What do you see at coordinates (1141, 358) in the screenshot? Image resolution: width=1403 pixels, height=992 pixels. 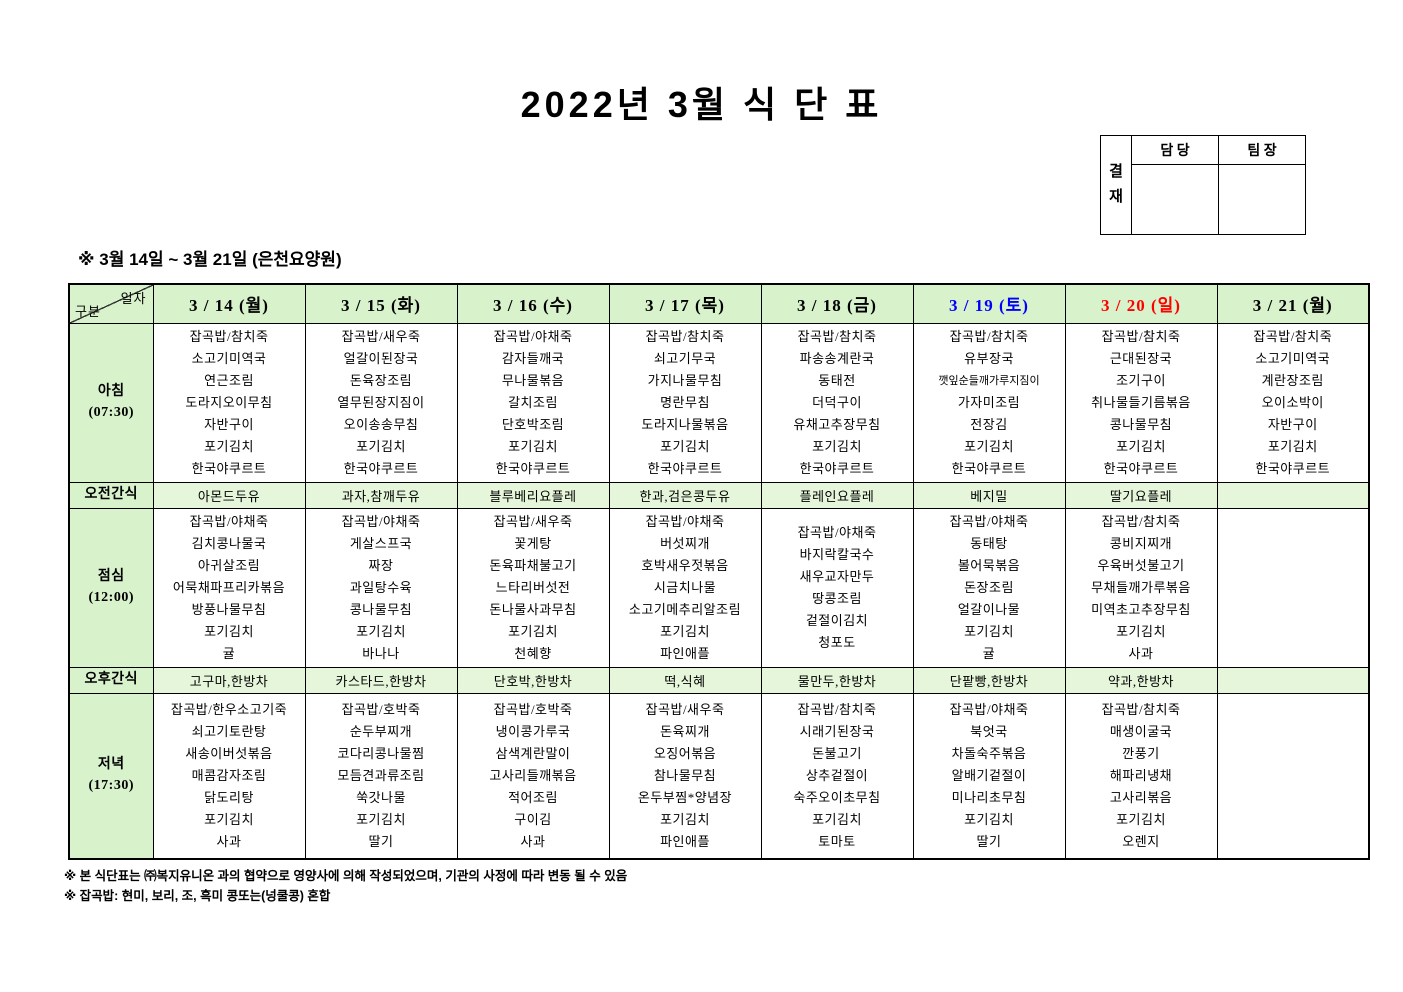 I see `menu-item: 근대된장국` at bounding box center [1141, 358].